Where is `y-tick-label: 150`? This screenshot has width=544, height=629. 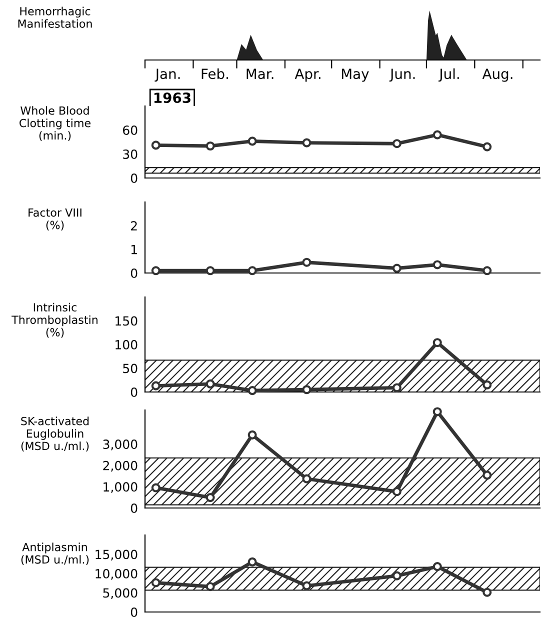 y-tick-label: 150 is located at coordinates (127, 321).